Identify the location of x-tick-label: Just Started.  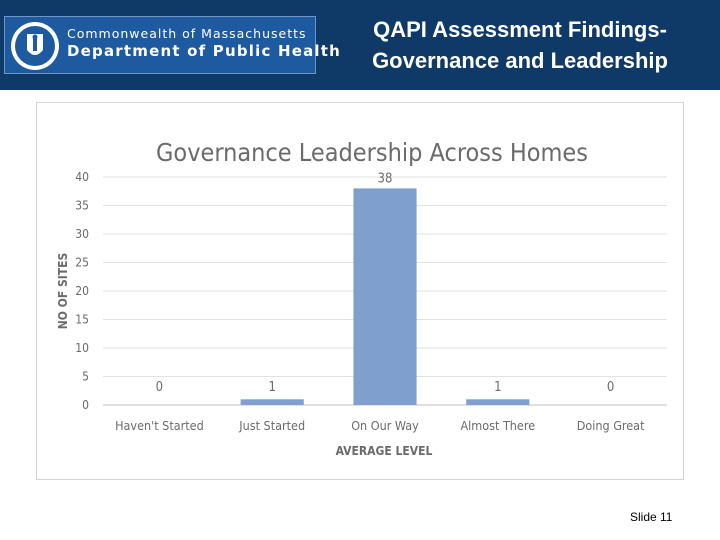
(271, 425).